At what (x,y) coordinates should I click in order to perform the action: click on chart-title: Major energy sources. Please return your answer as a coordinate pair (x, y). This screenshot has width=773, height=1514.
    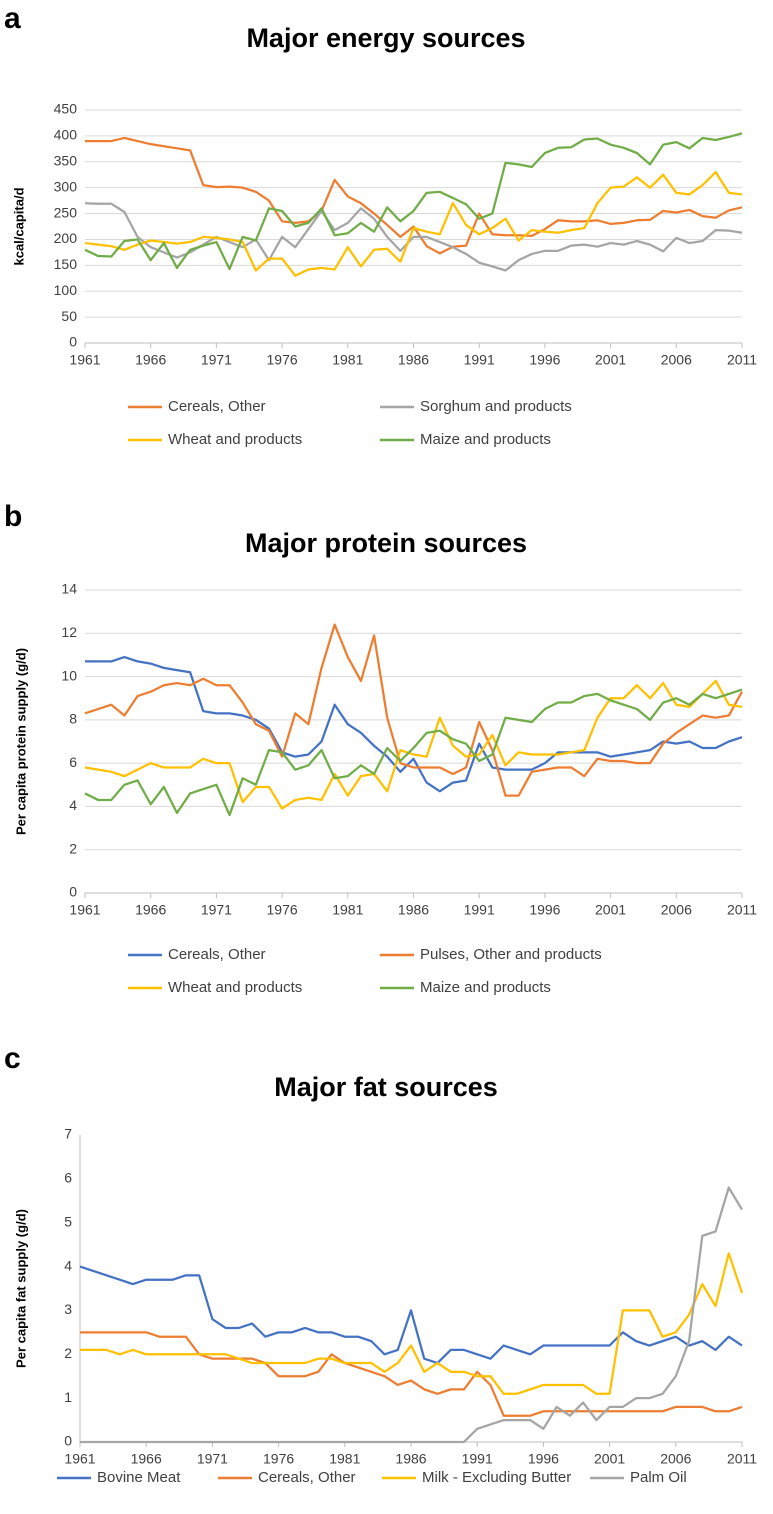
    Looking at the image, I should click on (385, 38).